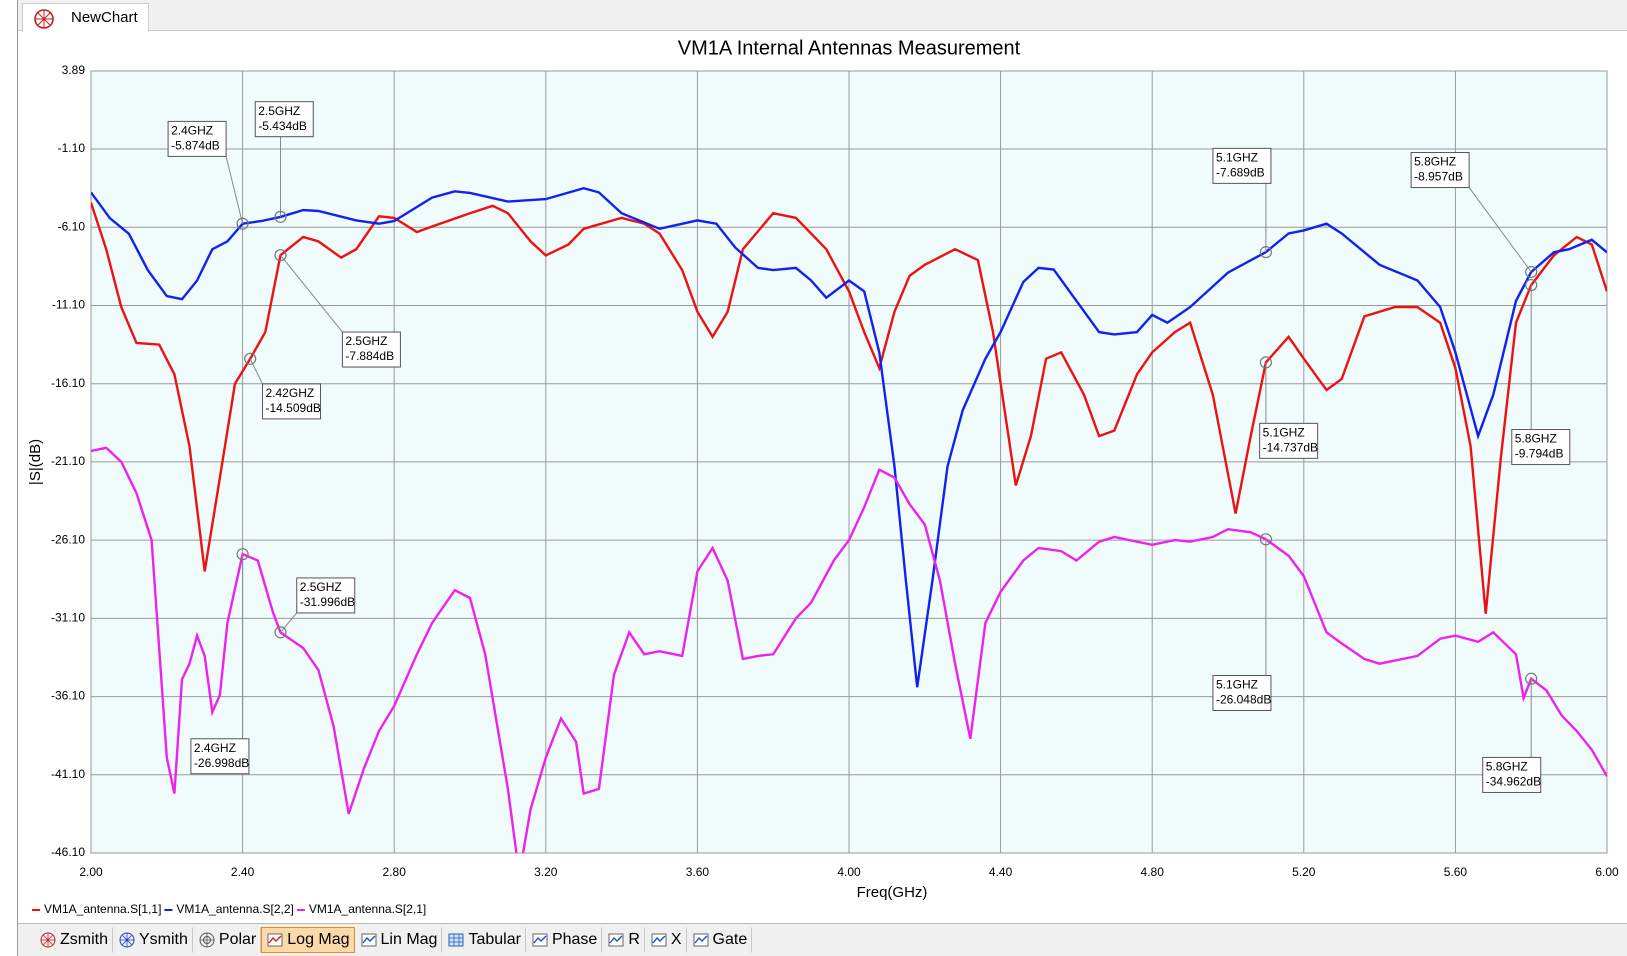 The image size is (1627, 956). I want to click on y-tick-label: -21.10, so click(68, 461).